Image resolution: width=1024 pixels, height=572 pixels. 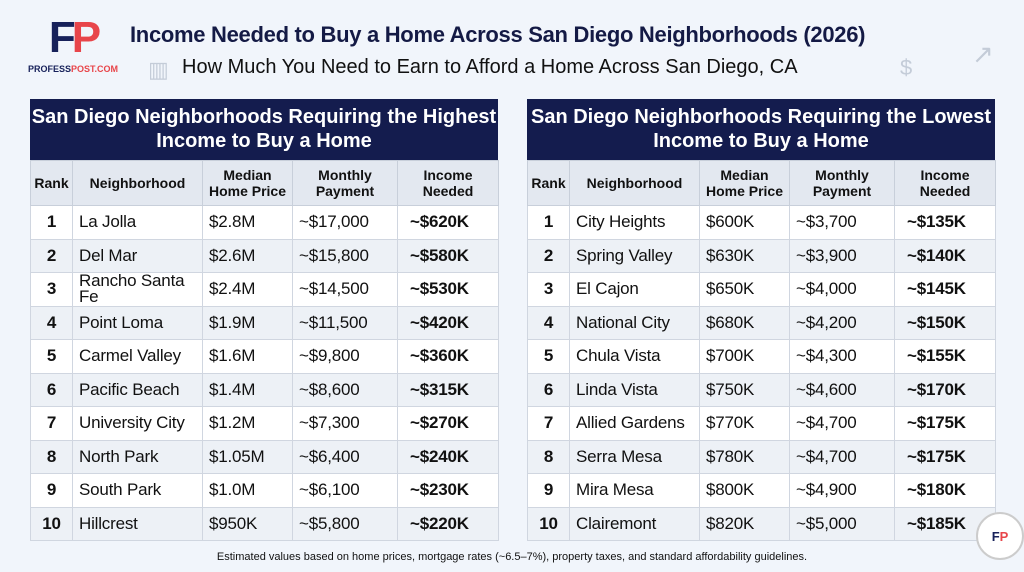 What do you see at coordinates (842, 490) in the screenshot?
I see `table-cell: ~$4,900` at bounding box center [842, 490].